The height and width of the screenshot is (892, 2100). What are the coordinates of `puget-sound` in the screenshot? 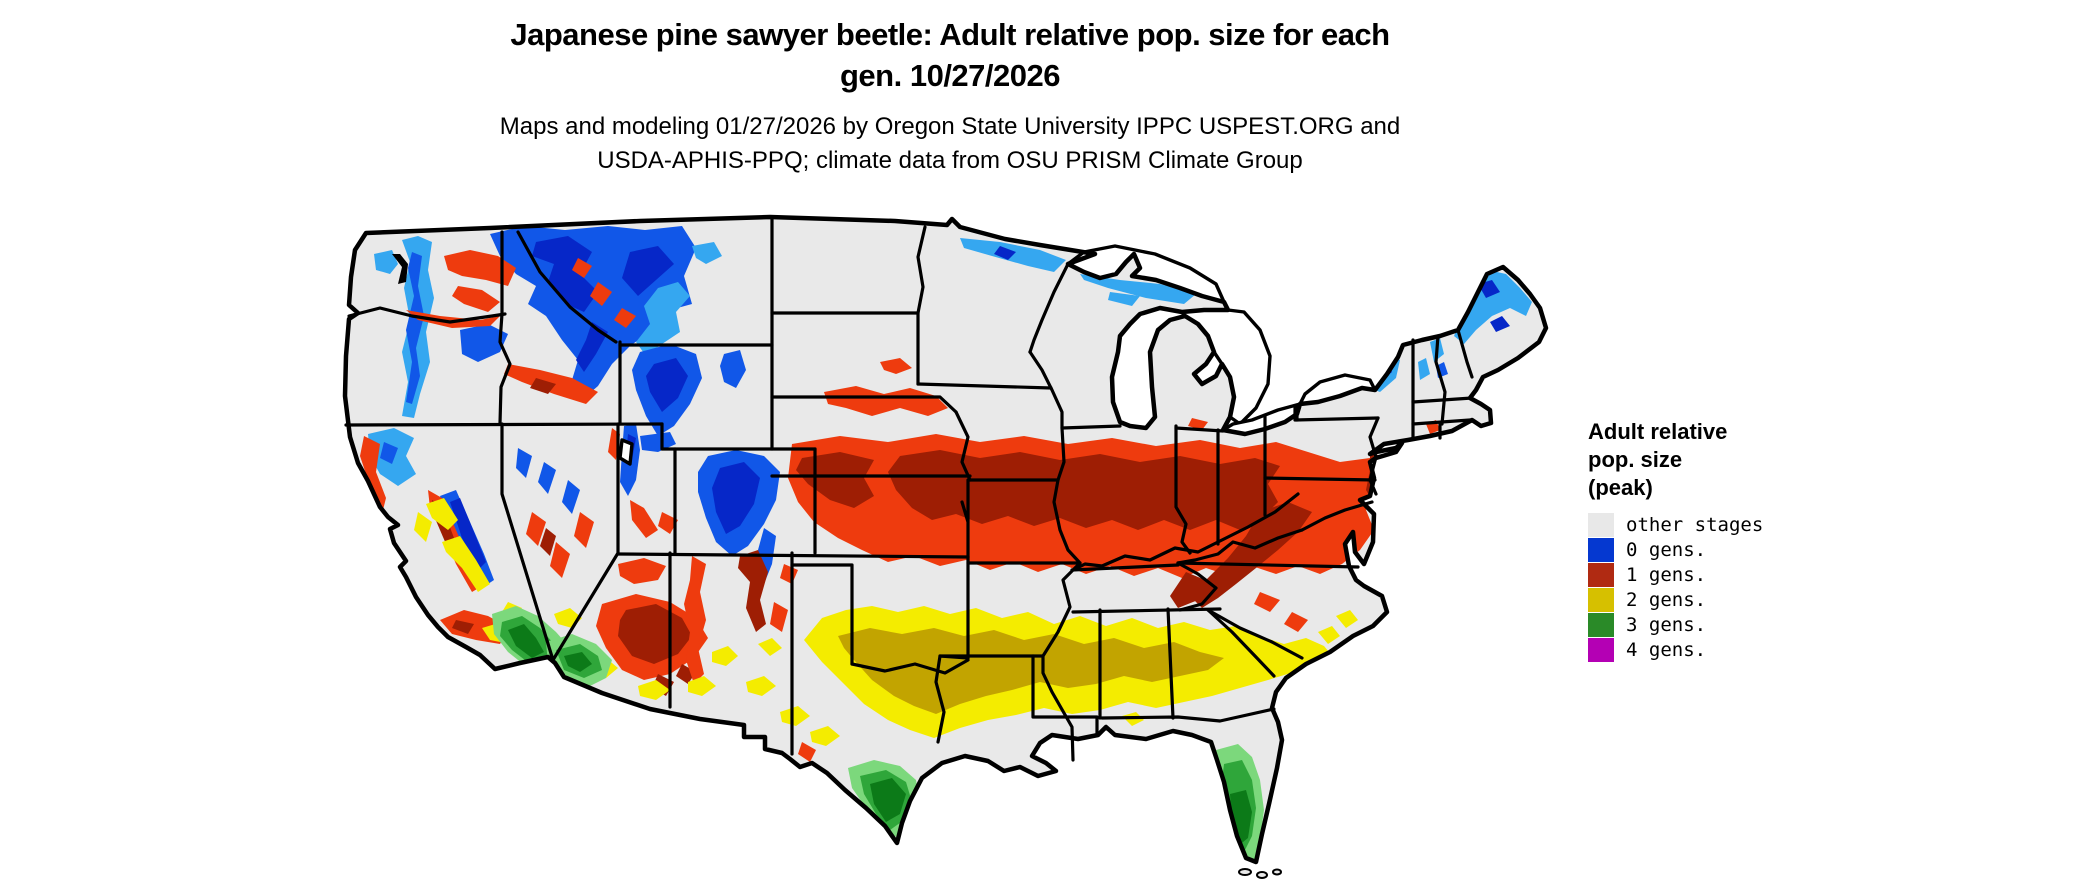 It's located at (400, 269).